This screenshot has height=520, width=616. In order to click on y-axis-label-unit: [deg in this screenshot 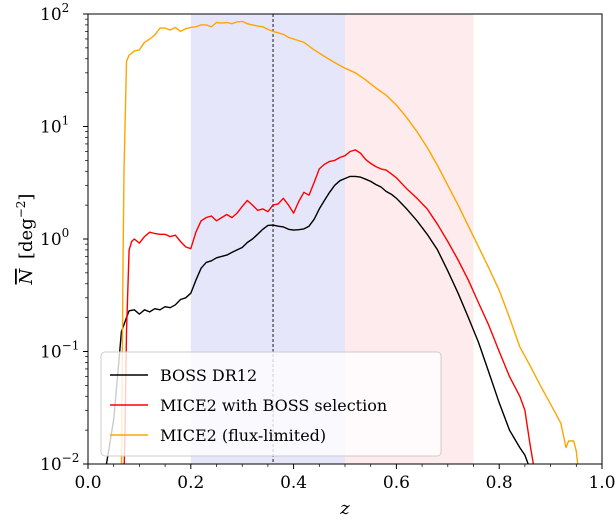, I will do `click(26, 238)`.